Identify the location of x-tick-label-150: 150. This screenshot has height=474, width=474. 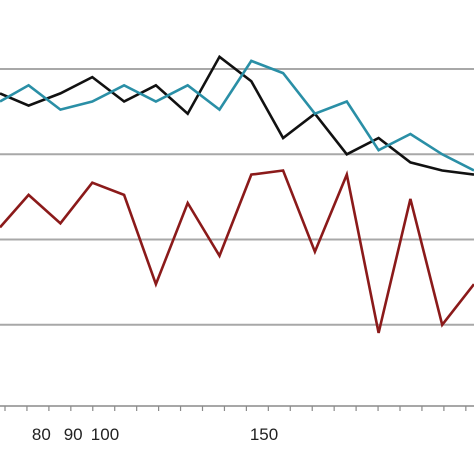
(264, 434).